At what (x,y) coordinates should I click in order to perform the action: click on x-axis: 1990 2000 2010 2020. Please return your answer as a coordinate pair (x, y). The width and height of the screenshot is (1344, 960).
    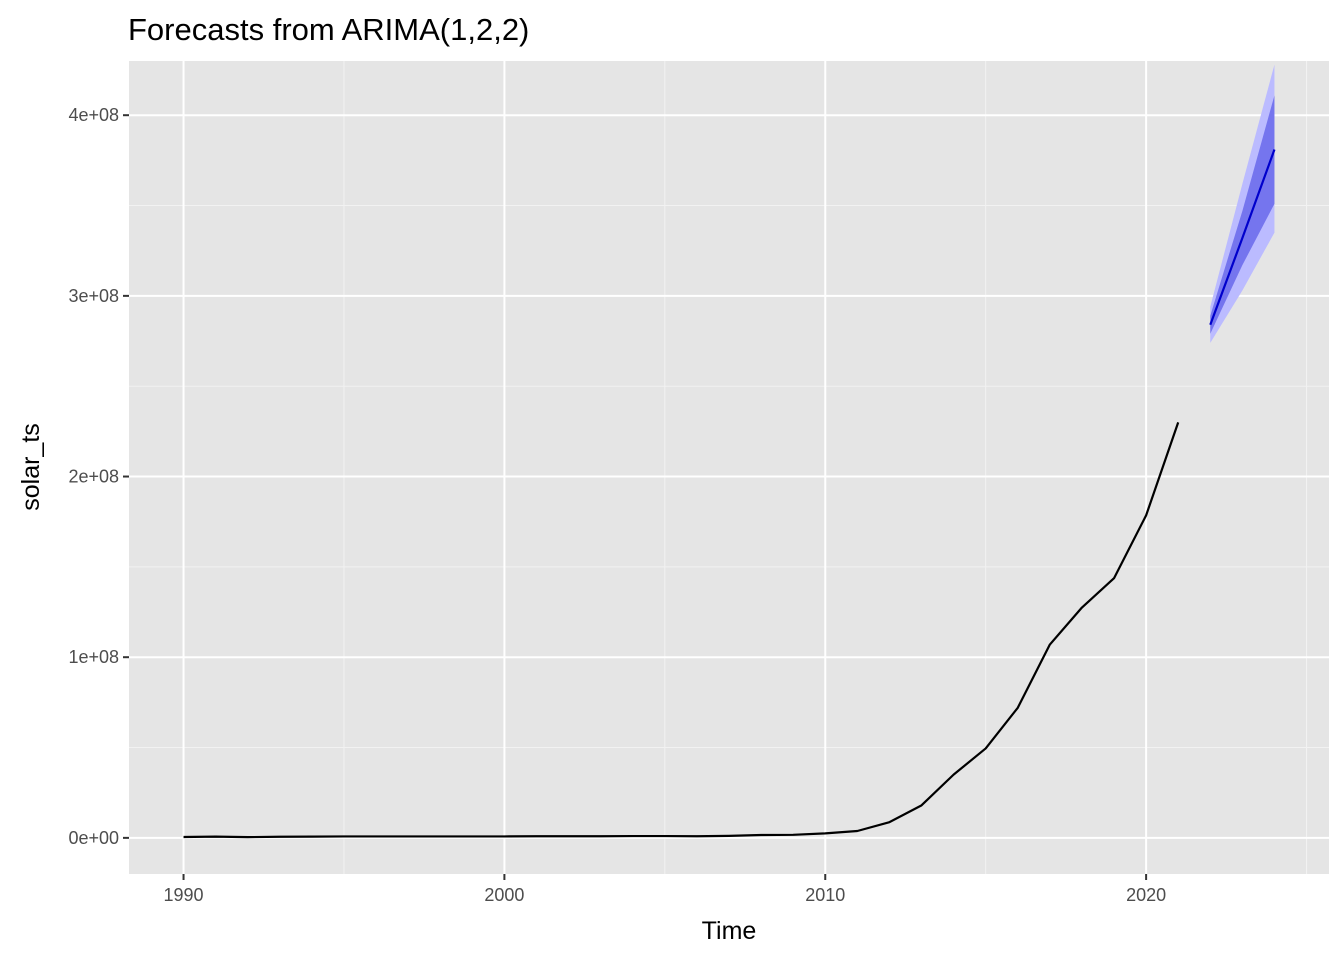
    Looking at the image, I should click on (665, 889).